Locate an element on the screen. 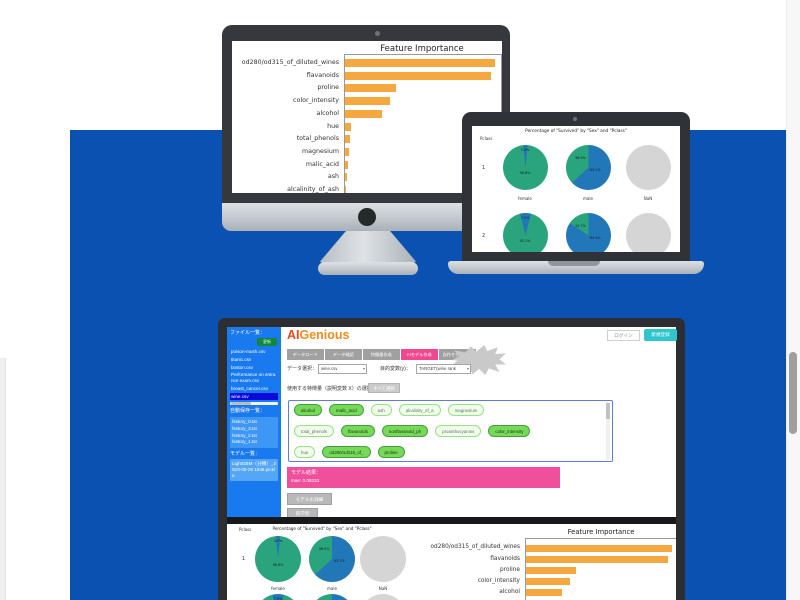 Image resolution: width=800 pixels, height=600 pixels. pie-col-label: female is located at coordinates (278, 588).